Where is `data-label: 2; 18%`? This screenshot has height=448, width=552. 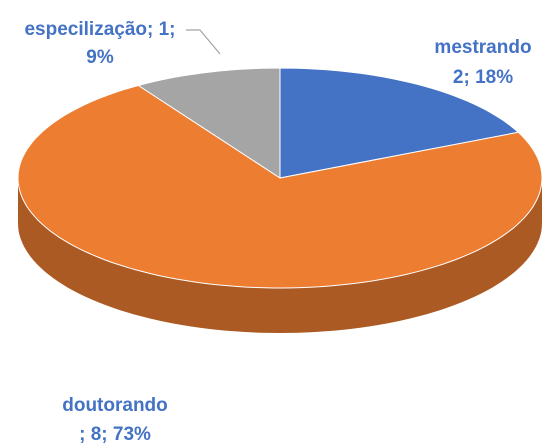 data-label: 2; 18% is located at coordinates (483, 77).